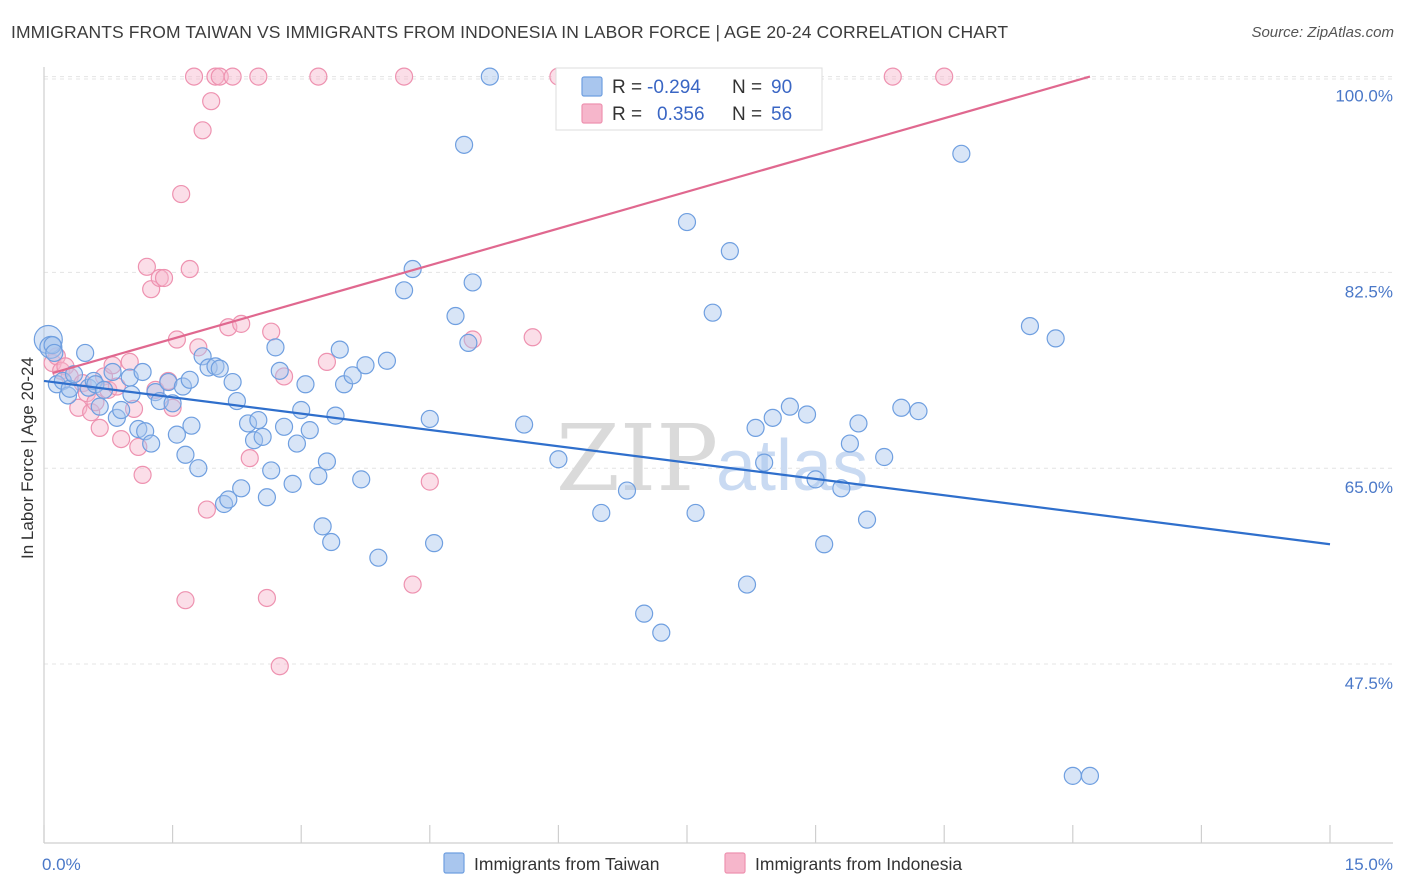 This screenshot has width=1406, height=892. What do you see at coordinates (454, 863) in the screenshot?
I see `bottom-legend-swatch-taiwan` at bounding box center [454, 863].